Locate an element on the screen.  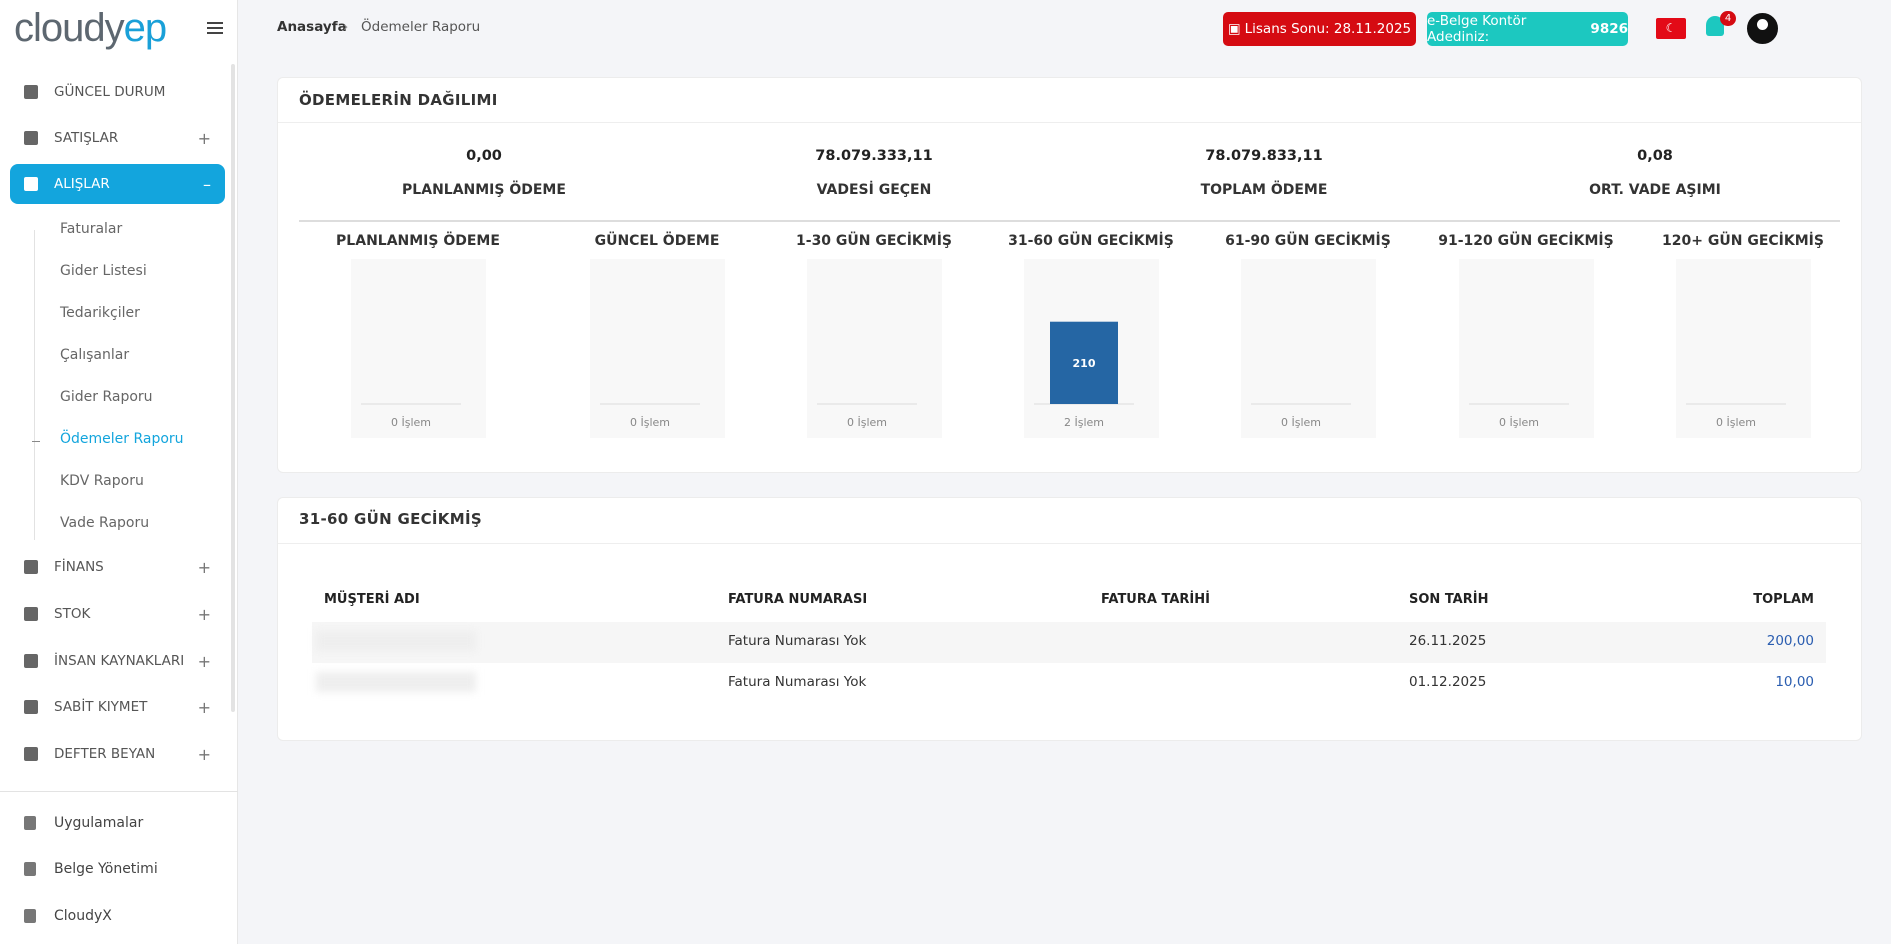
notification-bell is located at coordinates (1715, 26).